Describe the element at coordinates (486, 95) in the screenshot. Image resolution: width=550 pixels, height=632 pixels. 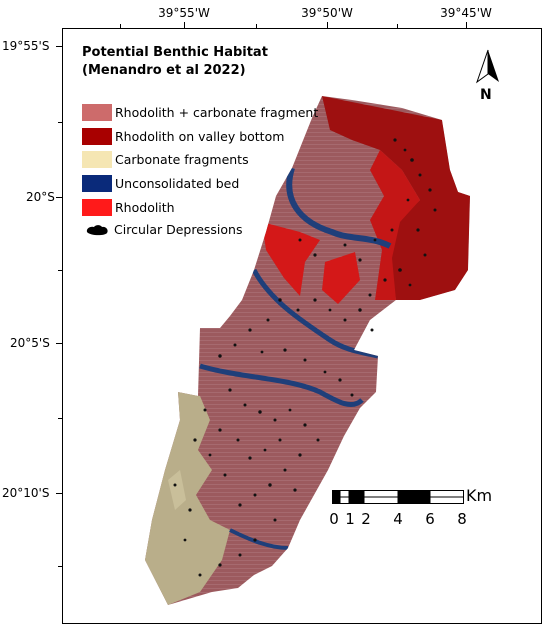
I see `north-label: N` at that location.